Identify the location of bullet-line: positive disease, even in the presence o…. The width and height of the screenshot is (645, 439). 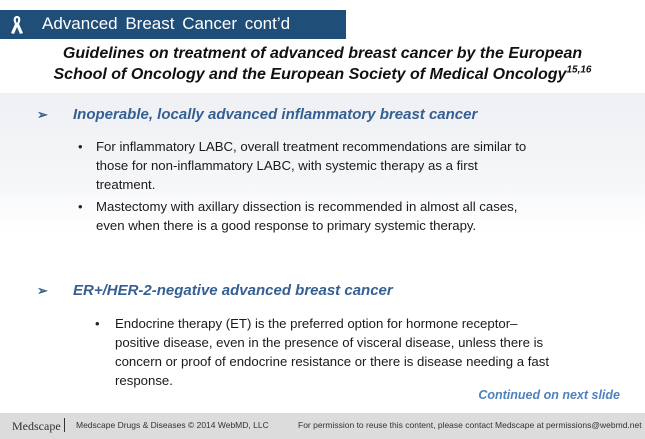
(329, 342).